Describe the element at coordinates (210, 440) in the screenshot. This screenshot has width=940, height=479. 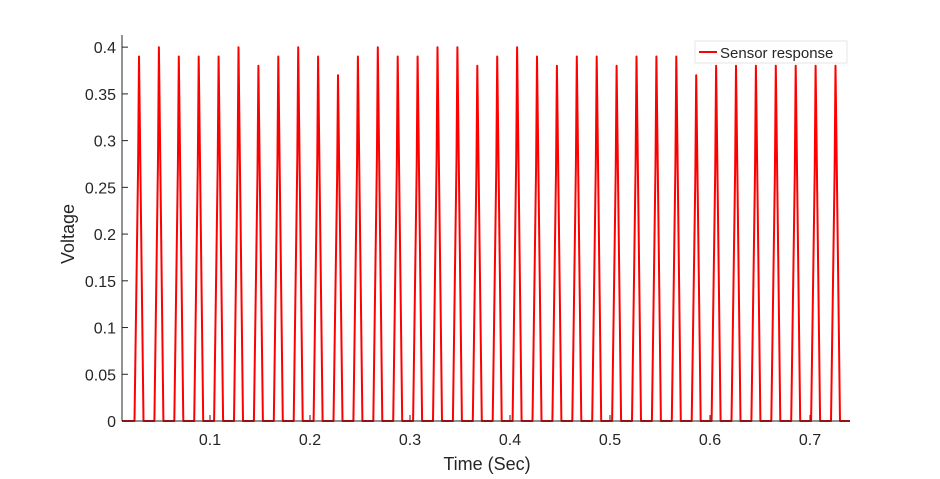
I see `x-tick-label: 0.1` at that location.